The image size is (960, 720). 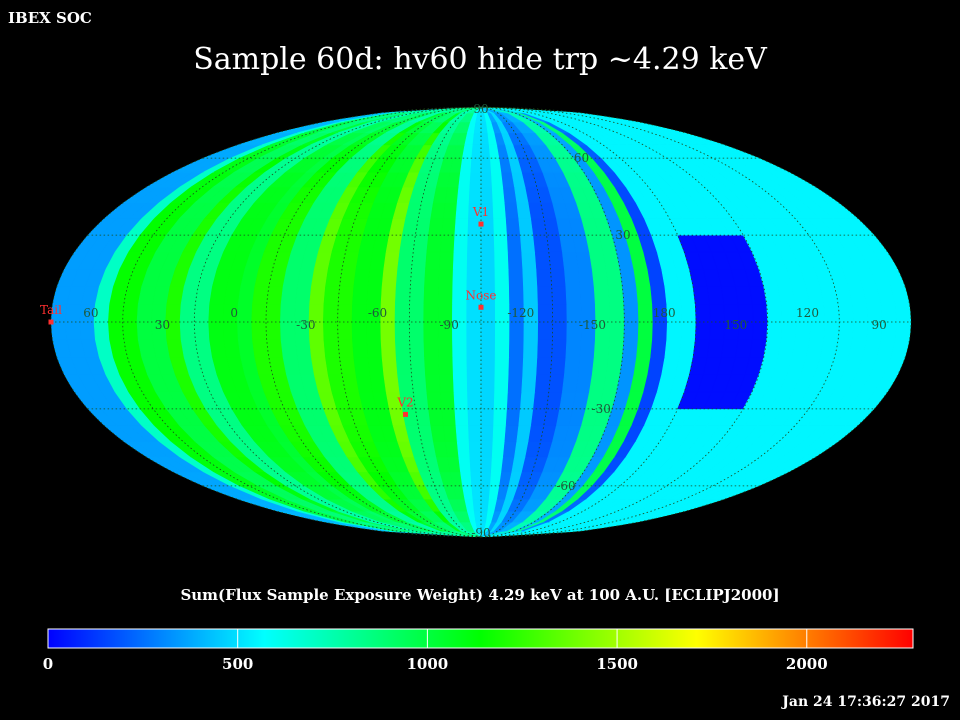 I want to click on lat-tick-label: 90, so click(x=480, y=109).